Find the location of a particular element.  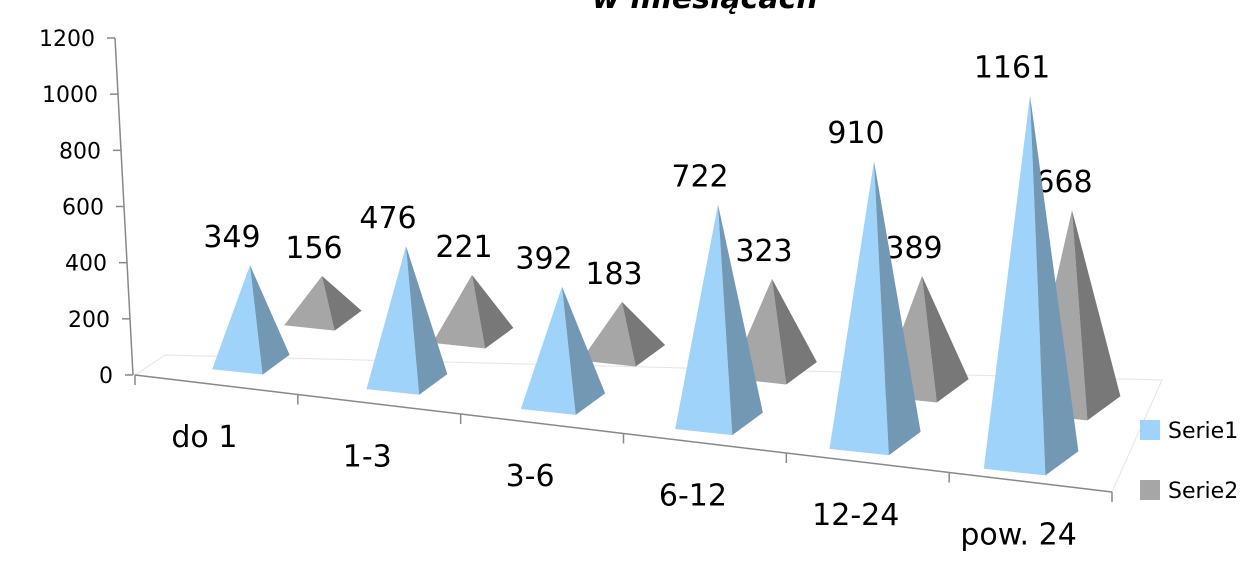

data-label: 910 is located at coordinates (855, 133).